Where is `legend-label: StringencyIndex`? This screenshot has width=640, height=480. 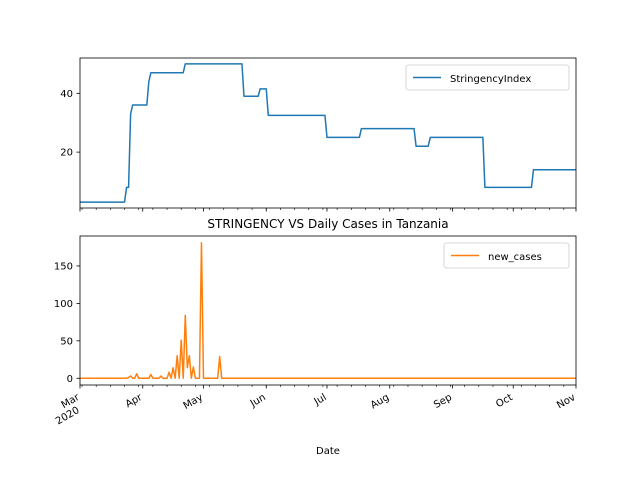 legend-label: StringencyIndex is located at coordinates (490, 79).